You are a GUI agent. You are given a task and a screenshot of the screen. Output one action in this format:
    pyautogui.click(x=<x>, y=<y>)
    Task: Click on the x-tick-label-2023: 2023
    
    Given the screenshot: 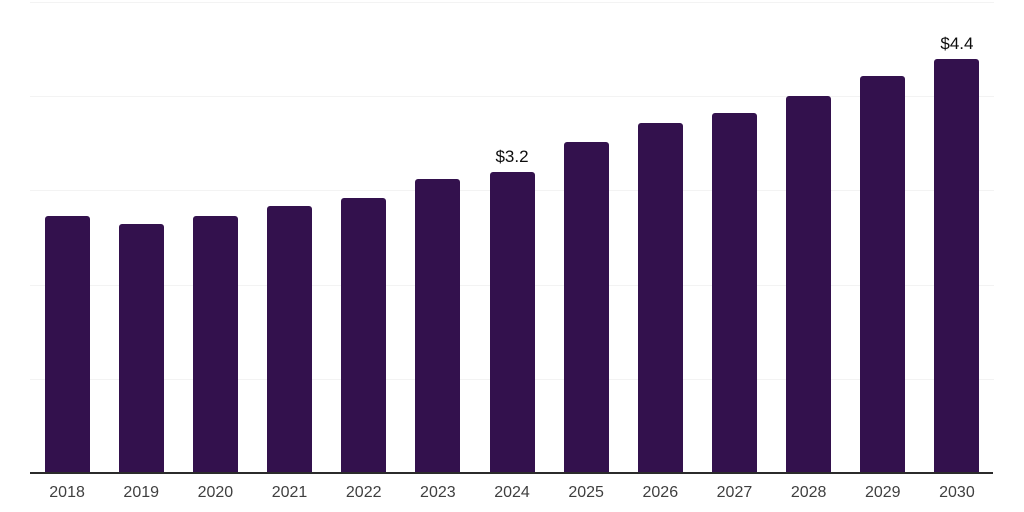 What is the action you would take?
    pyautogui.click(x=438, y=492)
    